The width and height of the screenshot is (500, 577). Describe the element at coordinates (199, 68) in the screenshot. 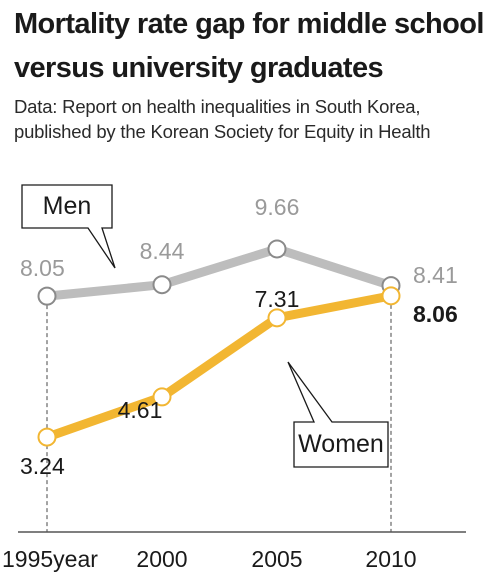

I see `title-line-2: versus university graduates` at that location.